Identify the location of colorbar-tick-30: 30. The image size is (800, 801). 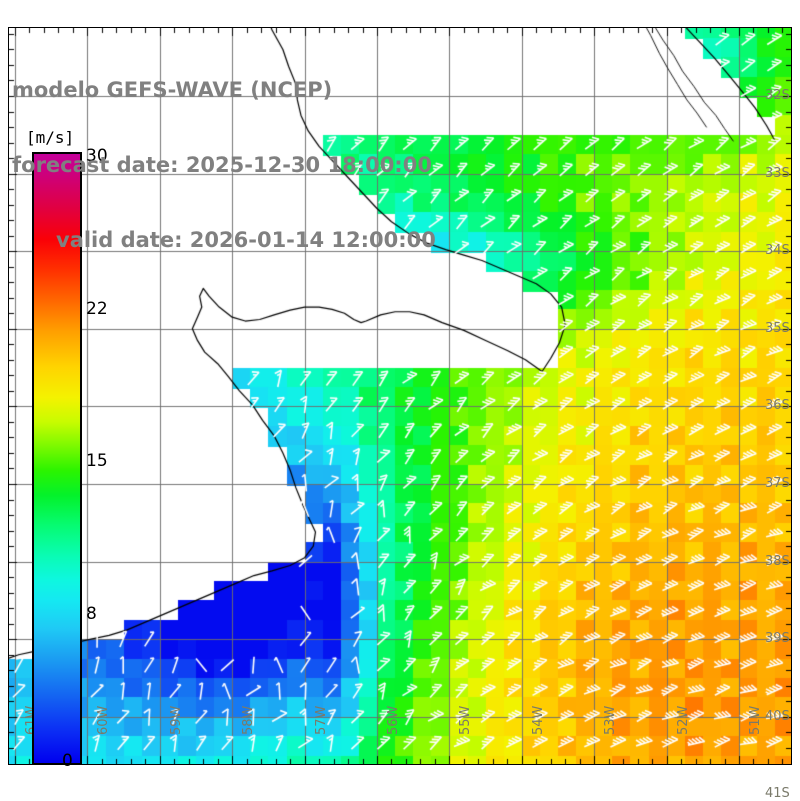
(97, 156).